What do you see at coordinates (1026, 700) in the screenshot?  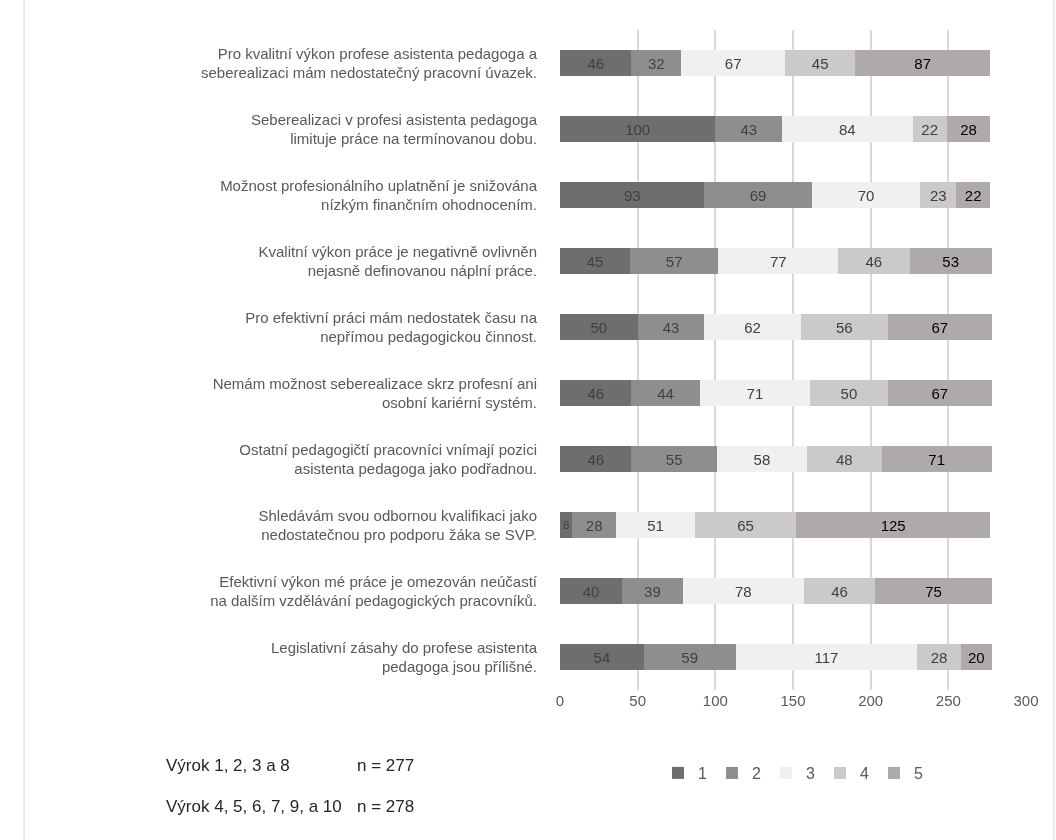 I see `x-tick-label: 300` at bounding box center [1026, 700].